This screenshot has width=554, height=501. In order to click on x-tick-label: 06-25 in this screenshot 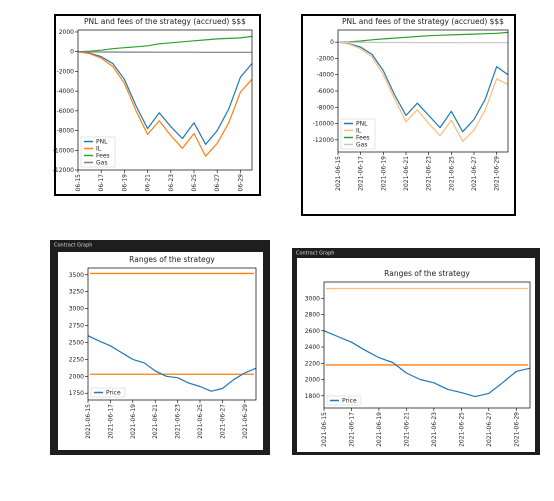, I will do `click(194, 183)`.